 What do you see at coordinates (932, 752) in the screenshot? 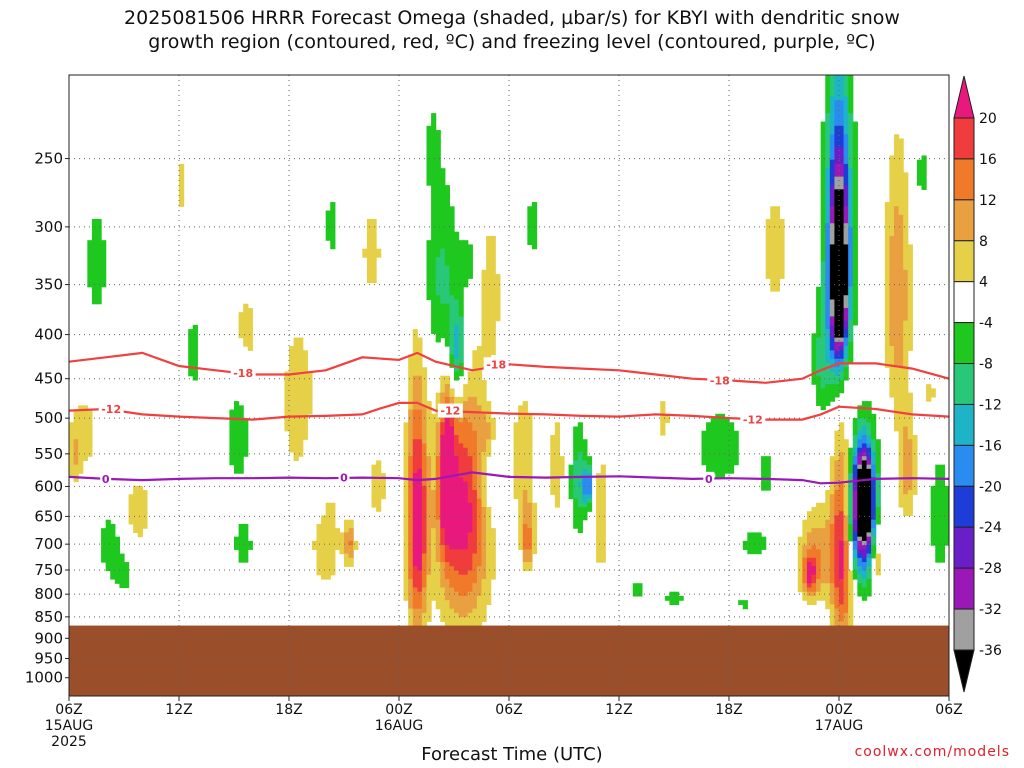
I see `credit-link: coolwx.com/models` at bounding box center [932, 752].